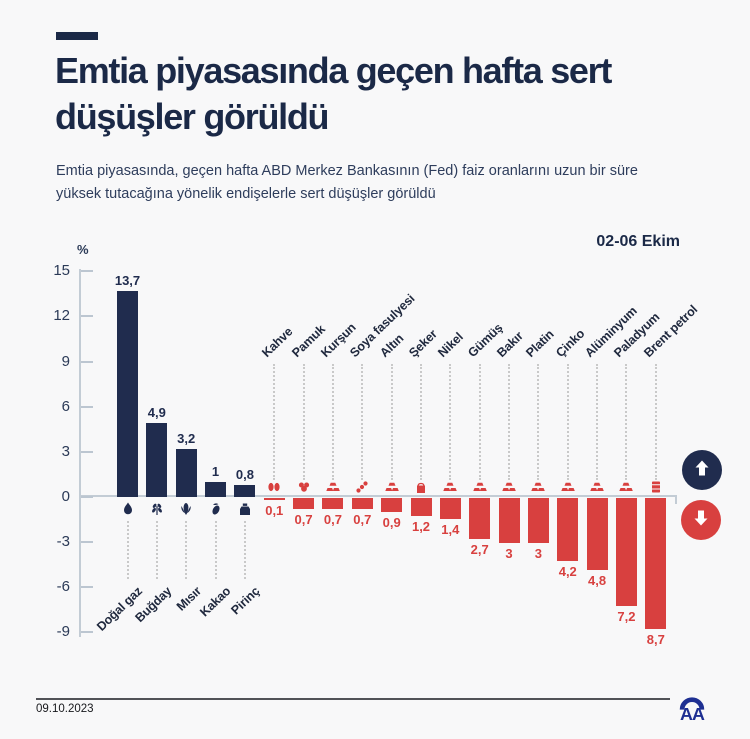  What do you see at coordinates (421, 487) in the screenshot?
I see `sugar-bag-icon` at bounding box center [421, 487].